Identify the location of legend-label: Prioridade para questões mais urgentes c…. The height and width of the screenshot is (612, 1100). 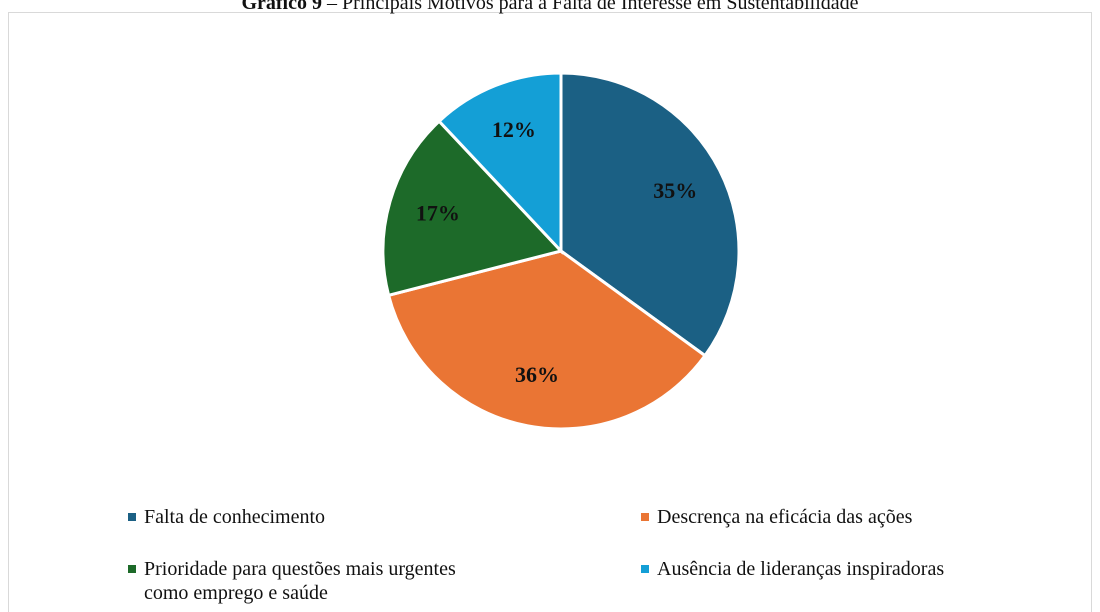
(300, 581).